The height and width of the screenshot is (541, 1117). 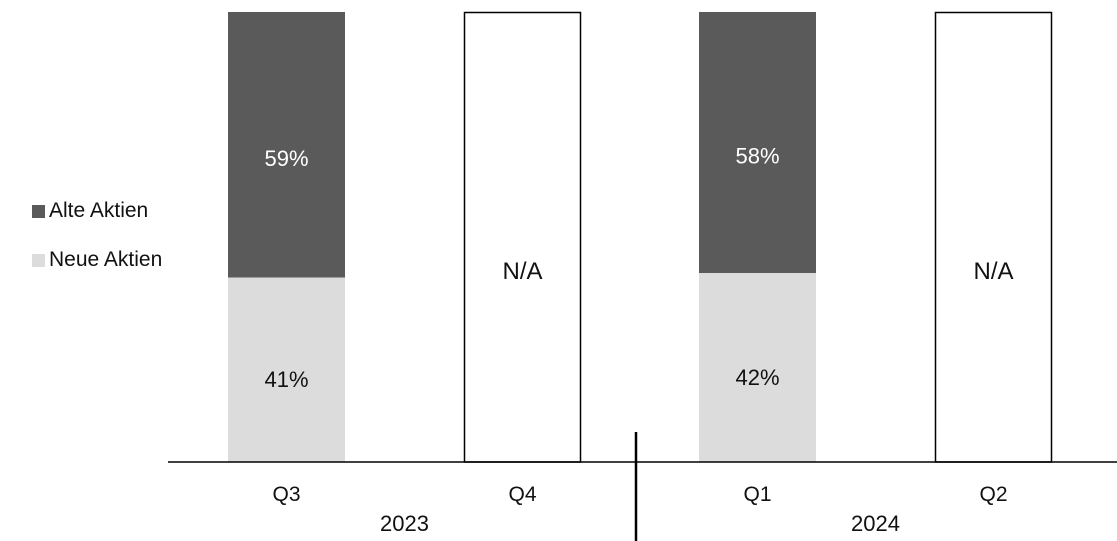 I want to click on legend: Alte Aktien Neue Aktien, so click(x=97, y=235).